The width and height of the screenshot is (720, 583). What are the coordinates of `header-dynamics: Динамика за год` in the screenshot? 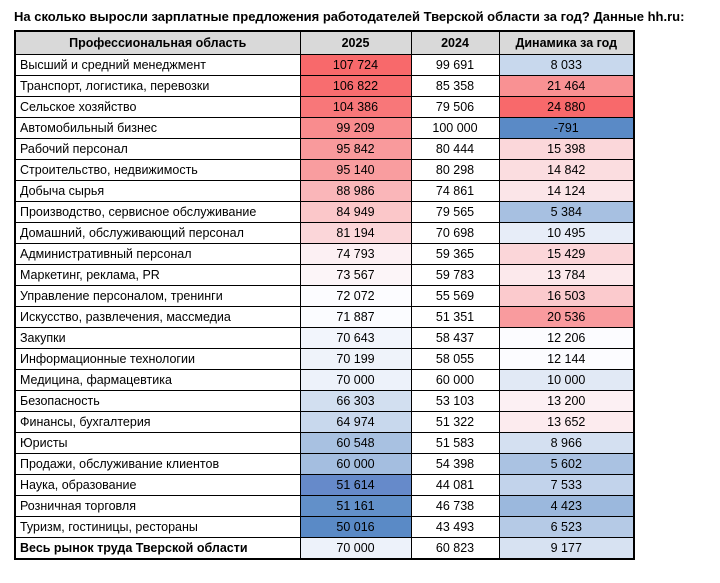 It's located at (566, 42).